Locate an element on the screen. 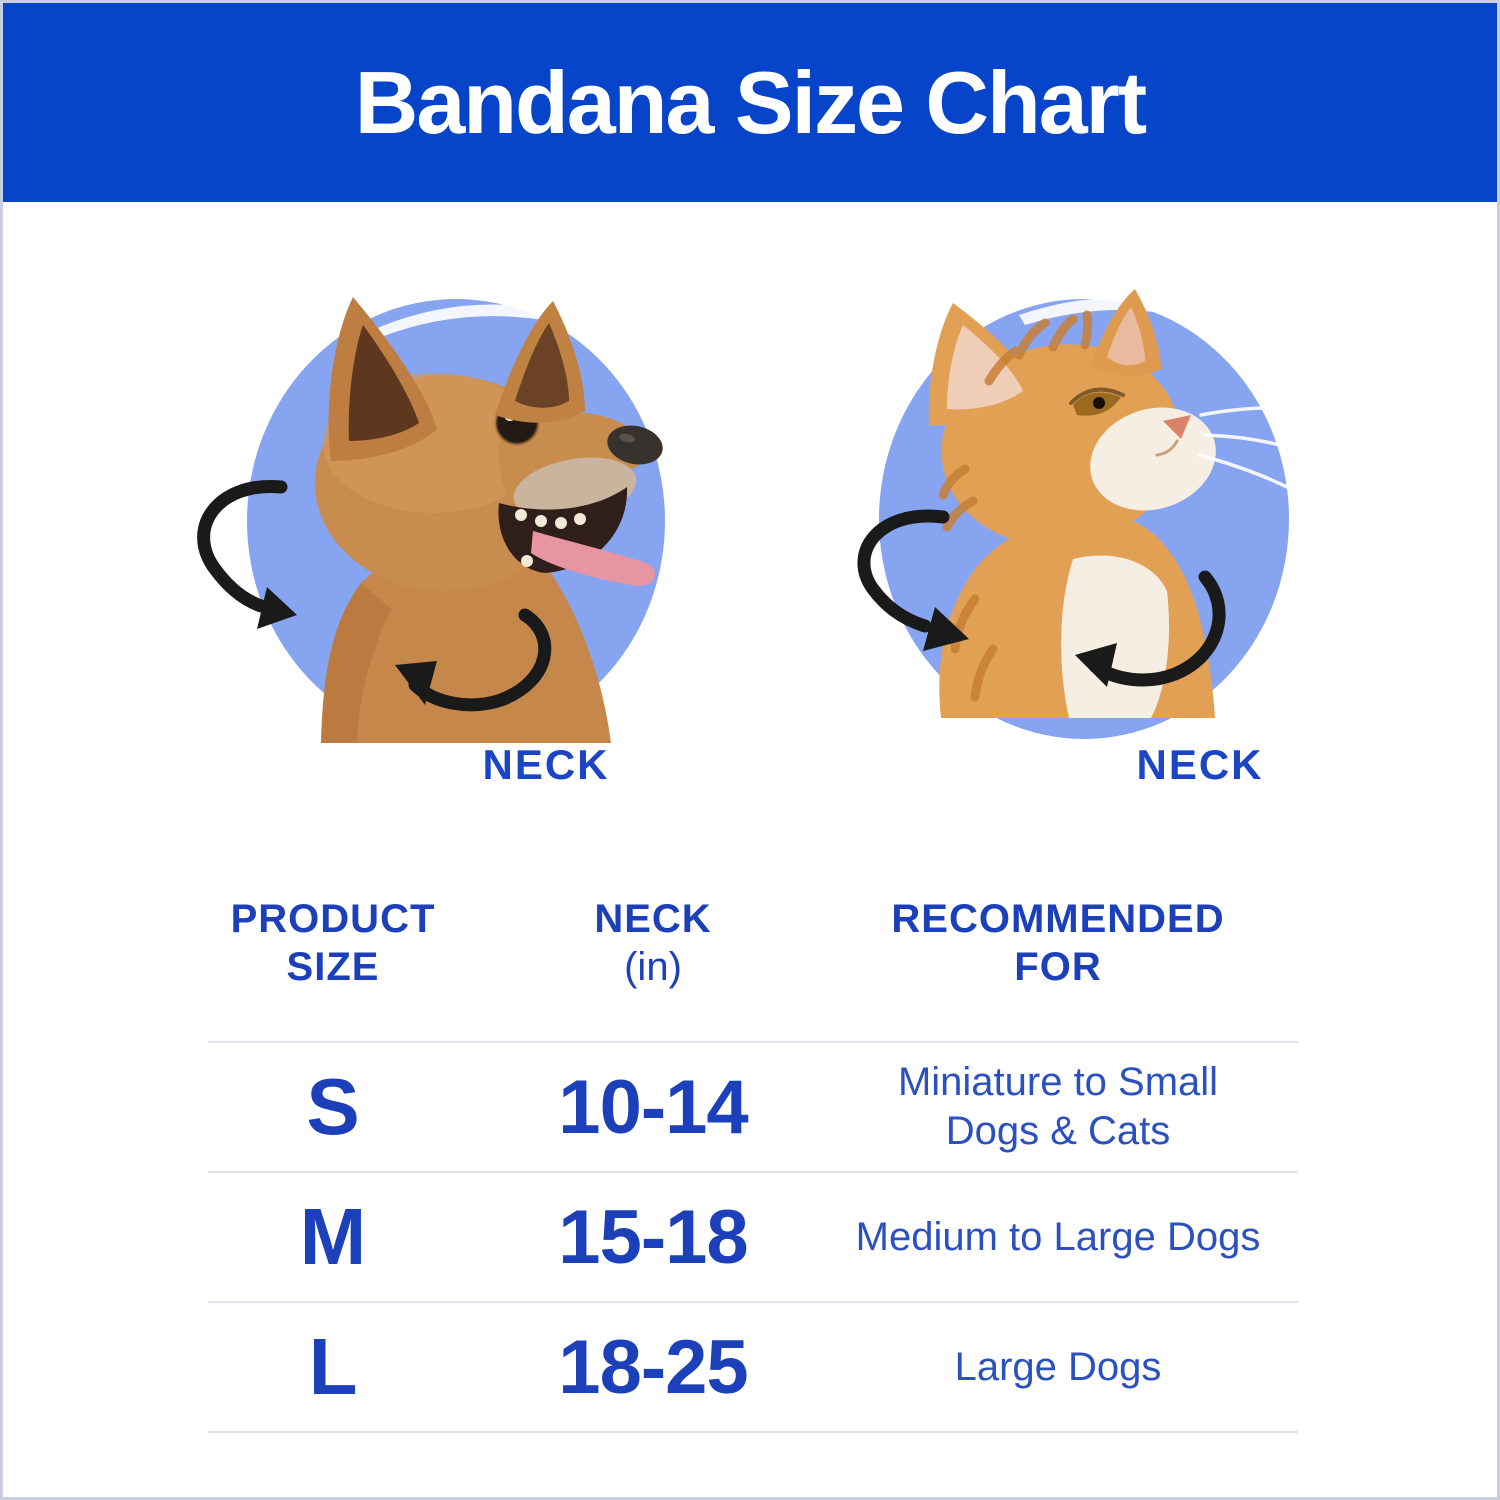 The image size is (1500, 1500). table-row-medium: M 15-18 Medium to Large Dogs is located at coordinates (753, 1236).